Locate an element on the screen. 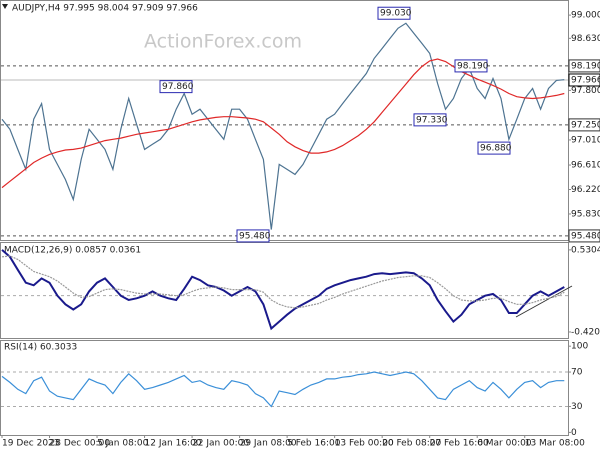 The image size is (600, 450). annotation-label: 96.880 is located at coordinates (496, 149).